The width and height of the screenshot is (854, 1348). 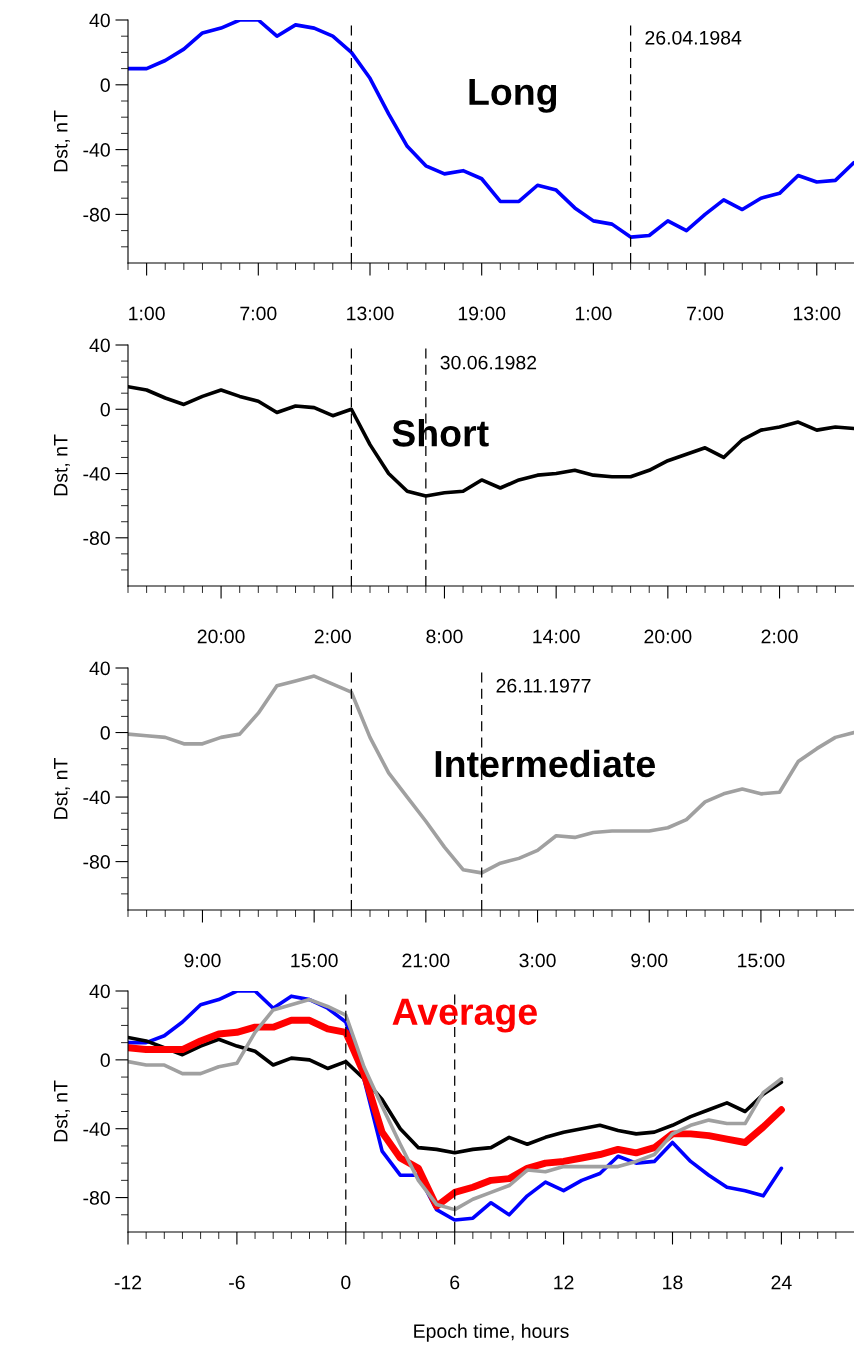 What do you see at coordinates (455, 1282) in the screenshot?
I see `x-tick-label: 6` at bounding box center [455, 1282].